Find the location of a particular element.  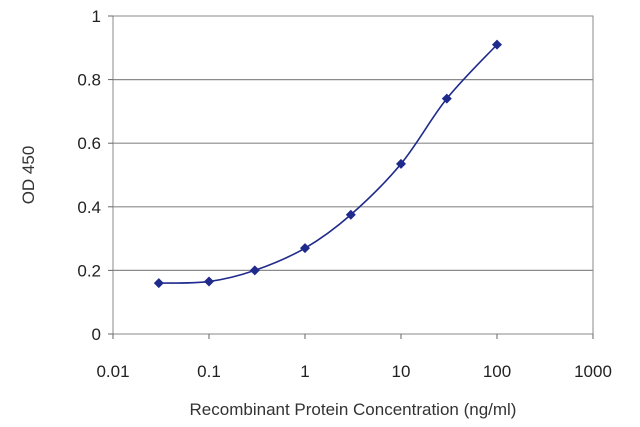

y-tick-label: 0.2 is located at coordinates (89, 270).